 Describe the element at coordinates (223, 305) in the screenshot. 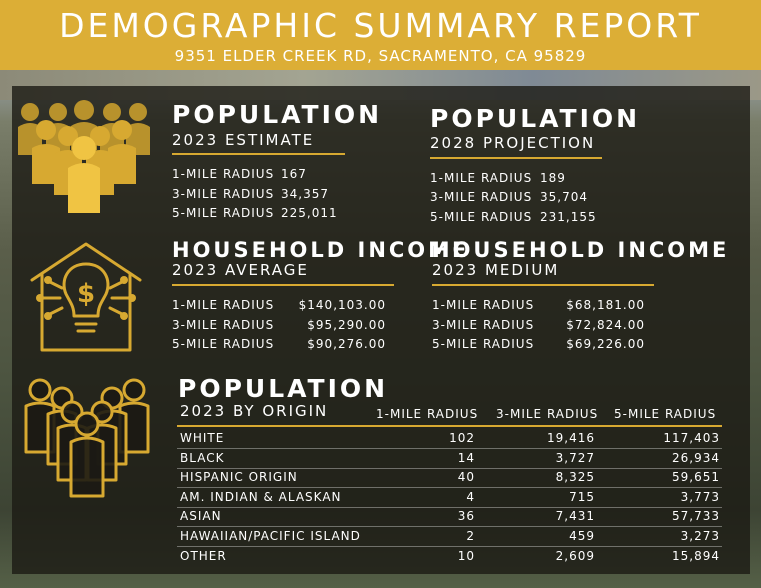

I see `income-average-label-1: 1-MILE RADIUS` at that location.